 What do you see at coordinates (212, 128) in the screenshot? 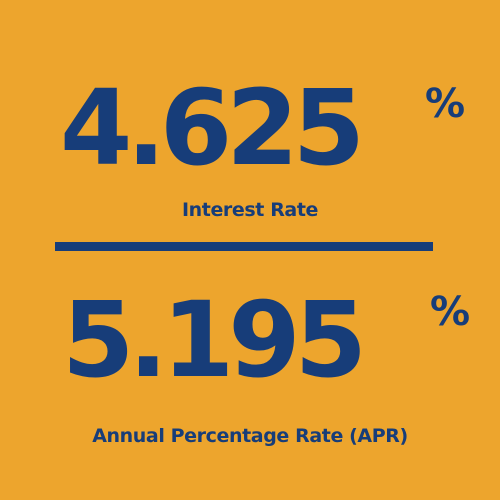
I see `interest-rate-value: 4.625` at bounding box center [212, 128].